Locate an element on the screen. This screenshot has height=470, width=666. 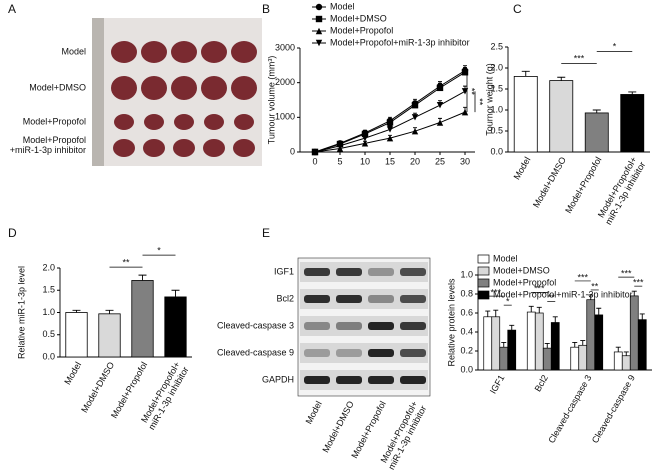
y-axis-label: Relative miR-1-3p level is located at coordinates (21, 312).